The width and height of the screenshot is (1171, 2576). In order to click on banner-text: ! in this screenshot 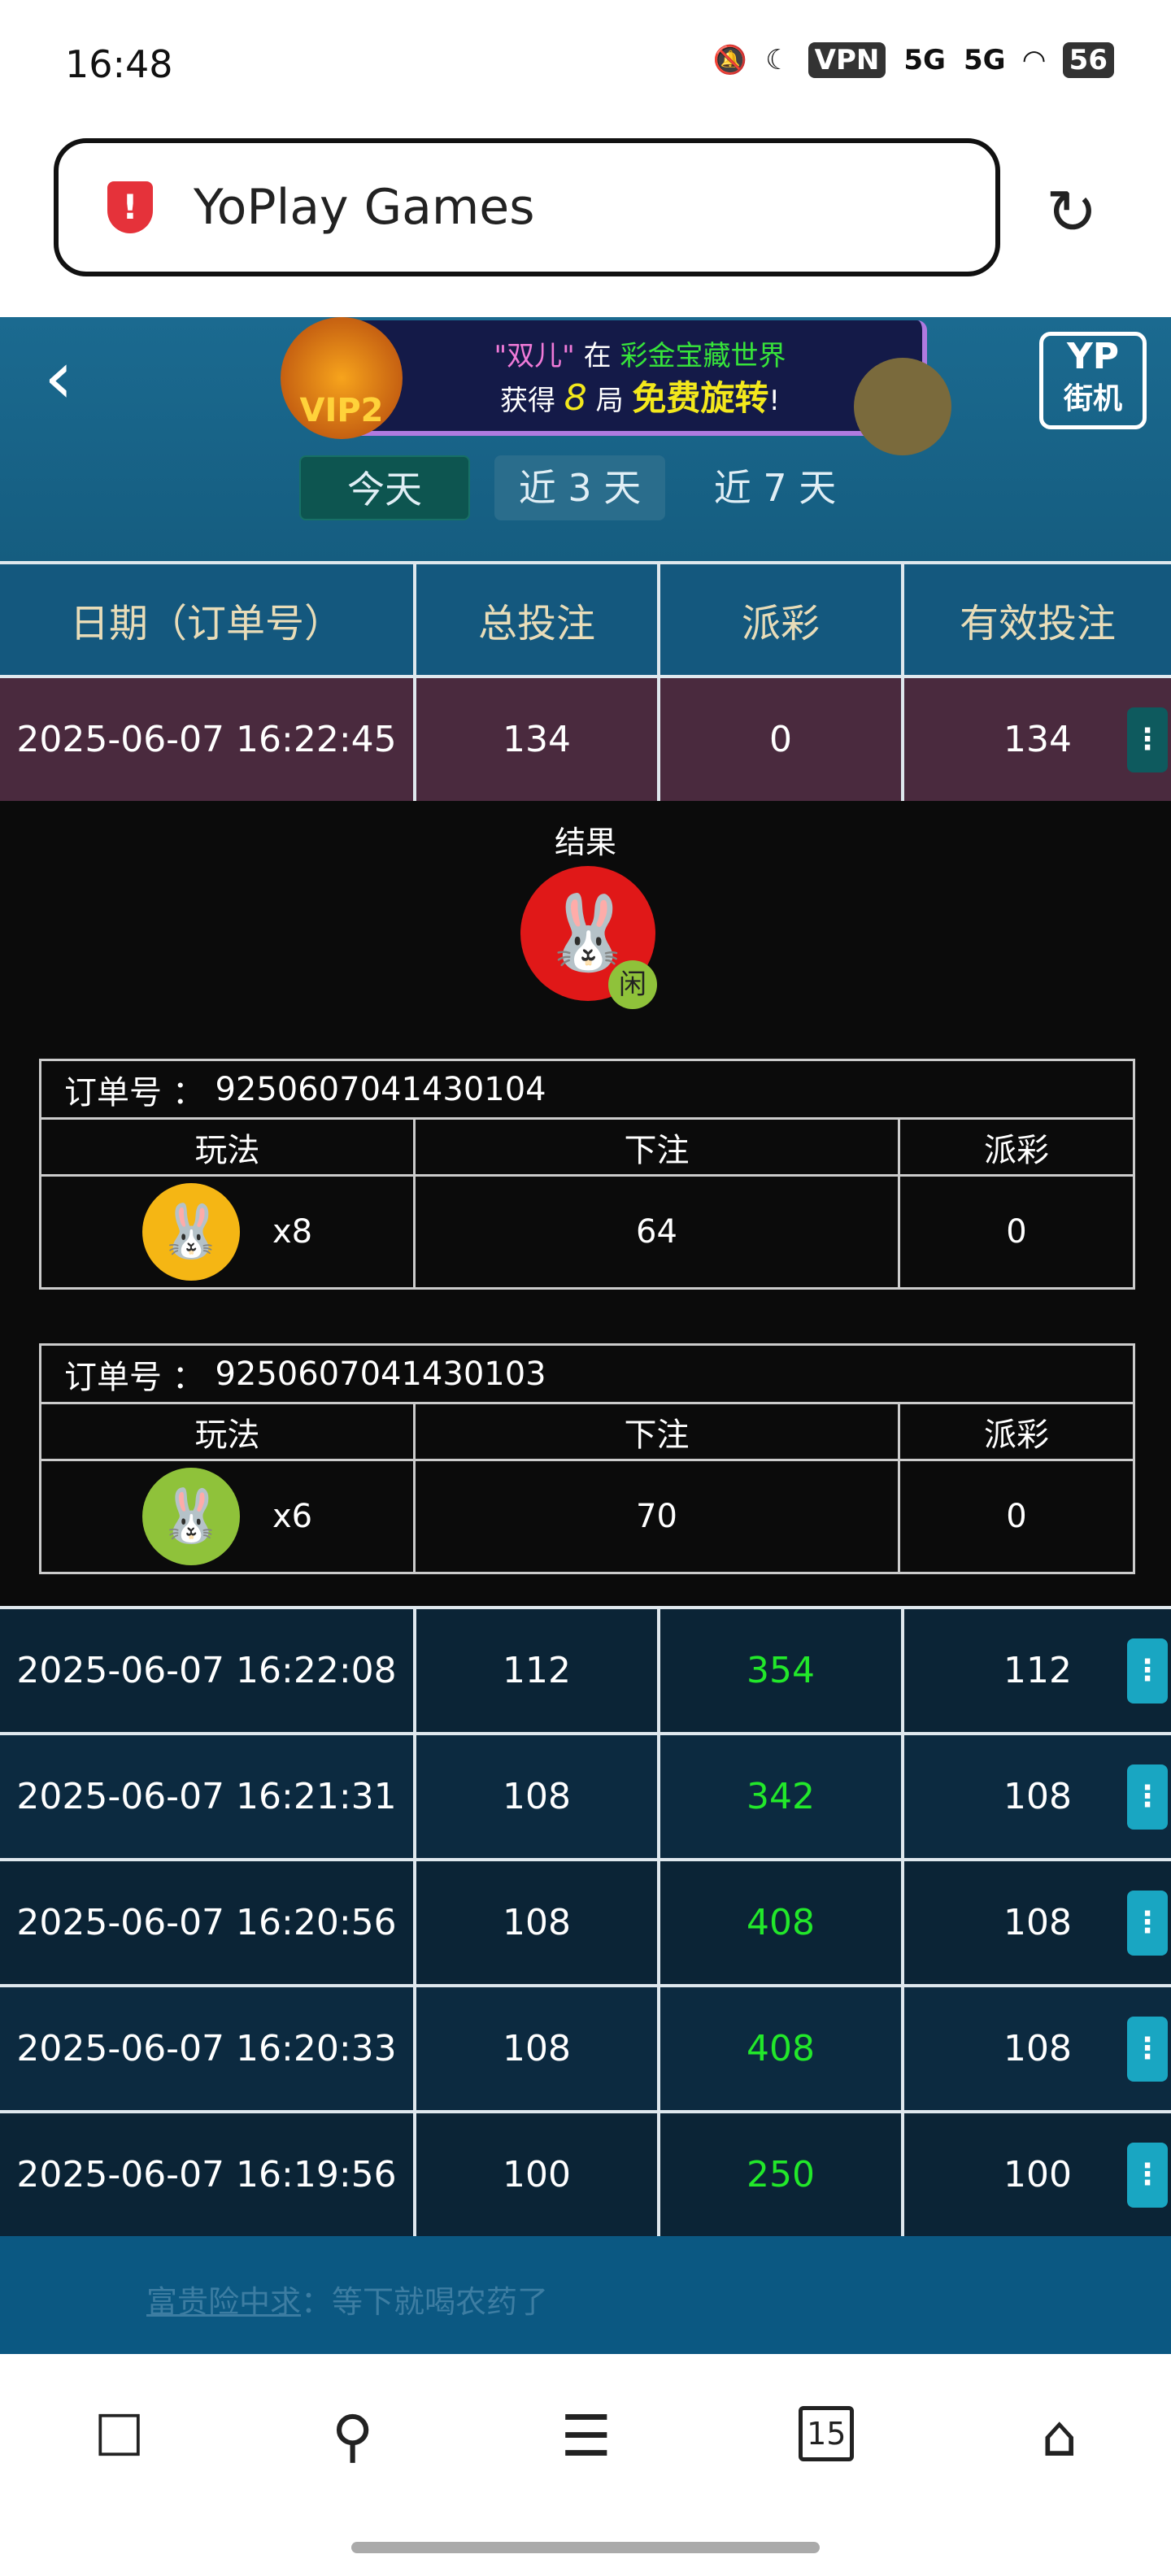, I will do `click(774, 401)`.